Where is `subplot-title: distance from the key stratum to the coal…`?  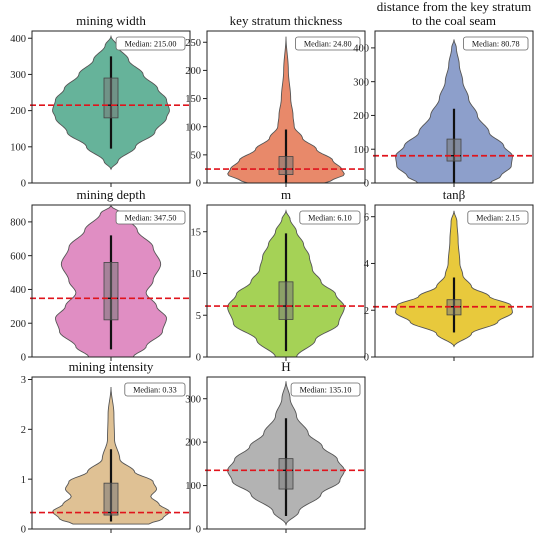
subplot-title: distance from the key stratum to the coal… is located at coordinates (454, 14).